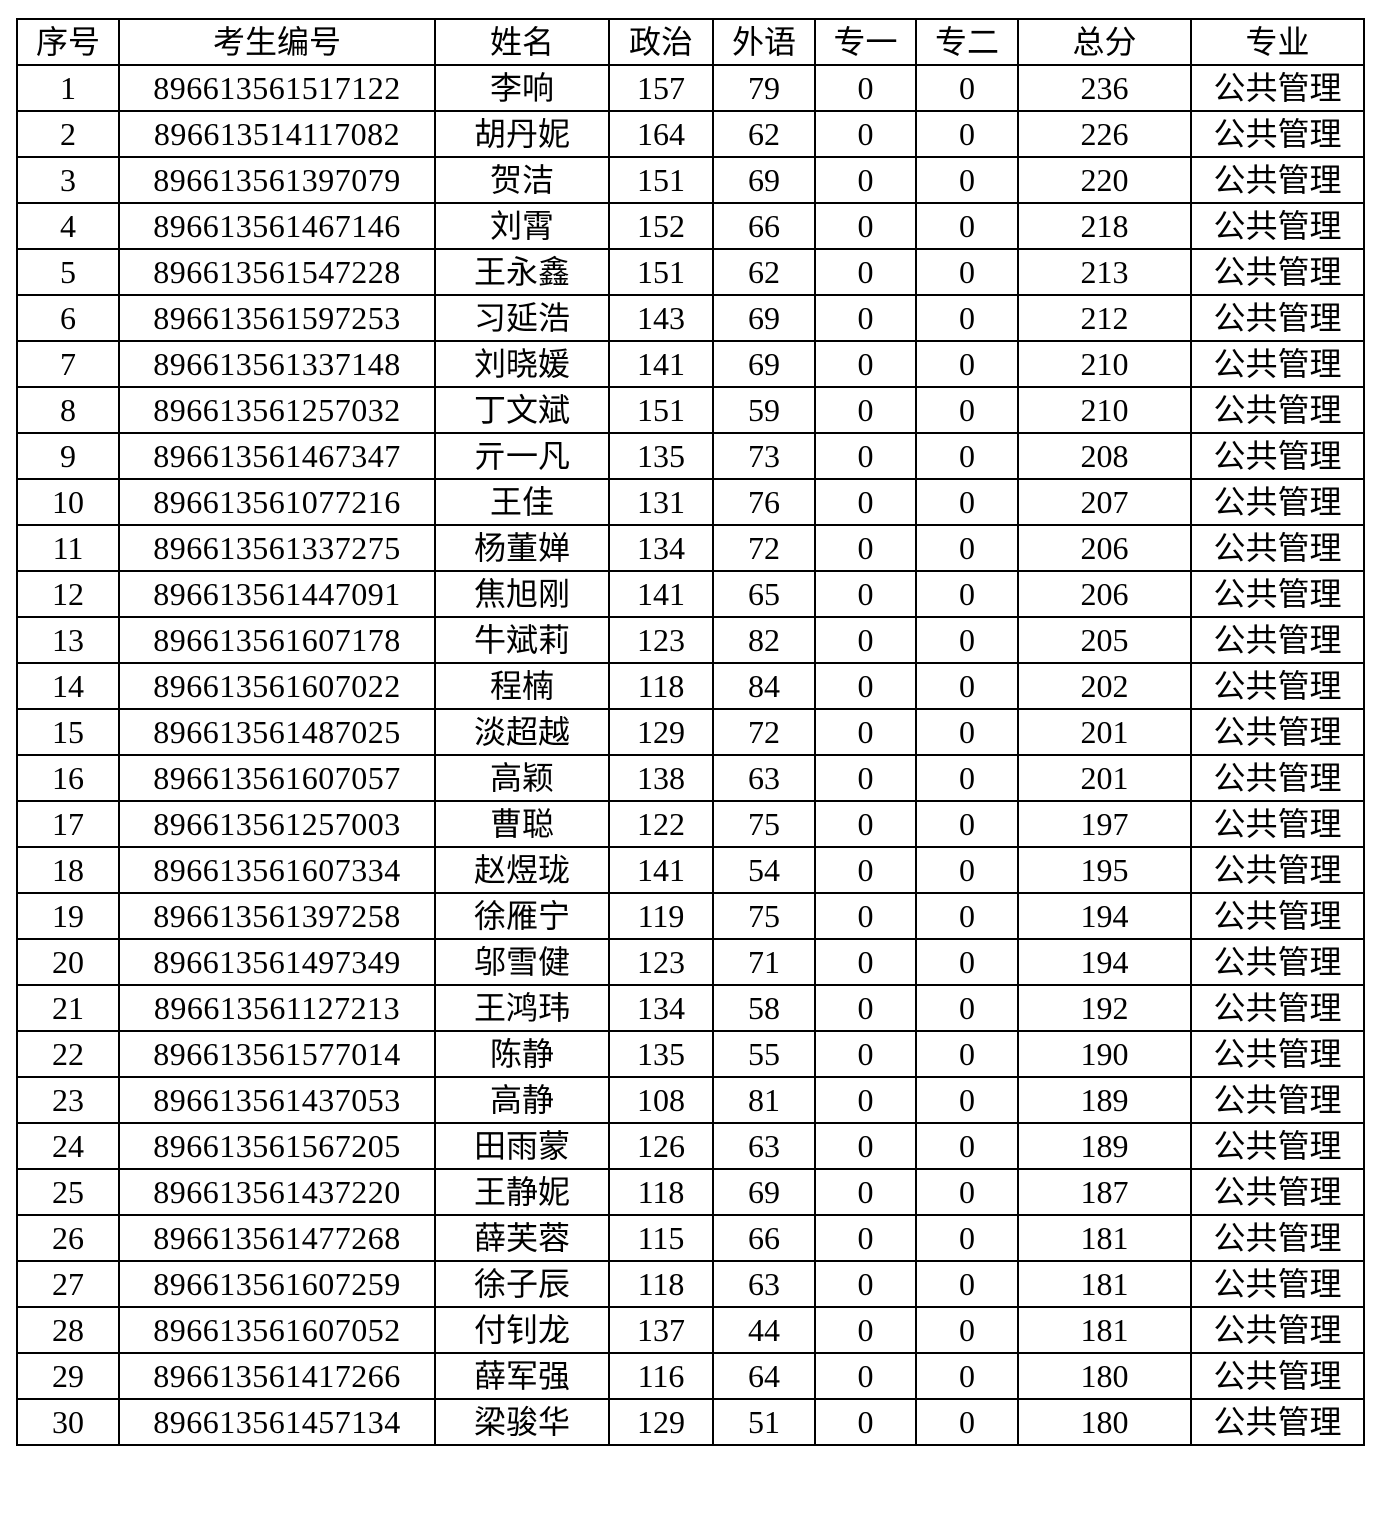 The width and height of the screenshot is (1380, 1520). Describe the element at coordinates (68, 1146) in the screenshot. I see `cell-seq: 24` at that location.